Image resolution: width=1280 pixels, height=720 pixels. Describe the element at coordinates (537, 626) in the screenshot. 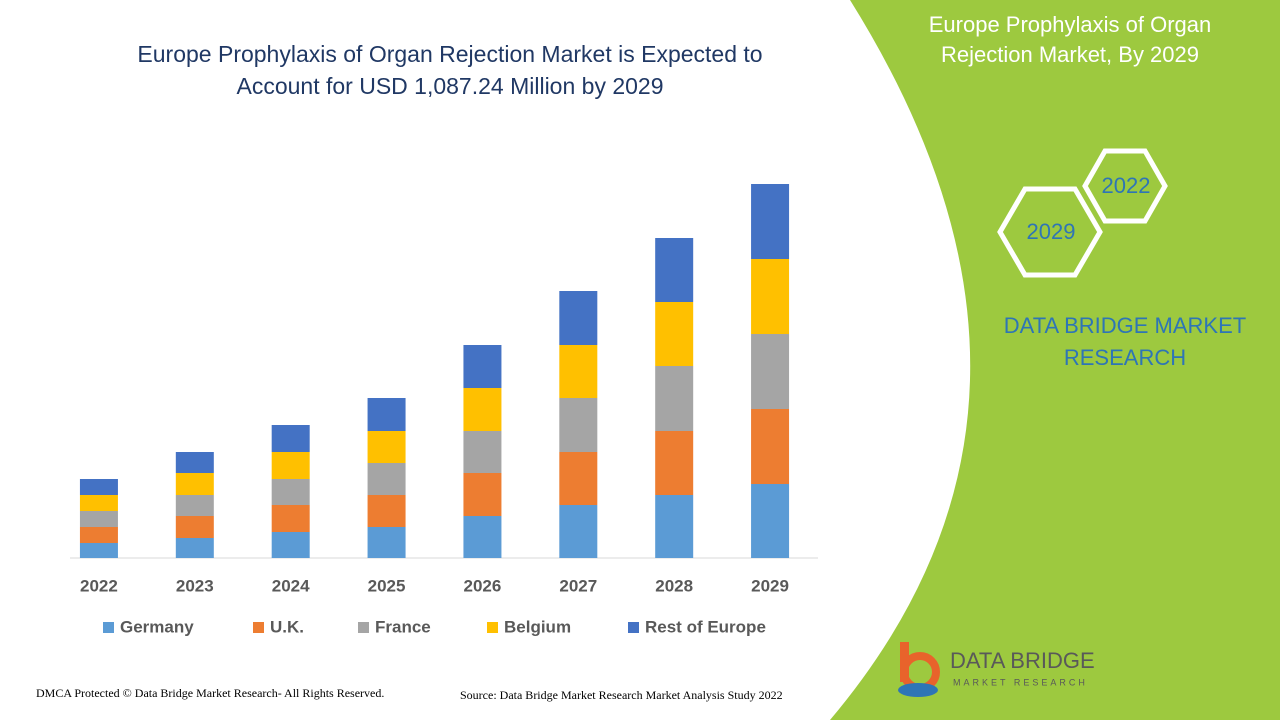

I see `legend-label: Belgium` at that location.